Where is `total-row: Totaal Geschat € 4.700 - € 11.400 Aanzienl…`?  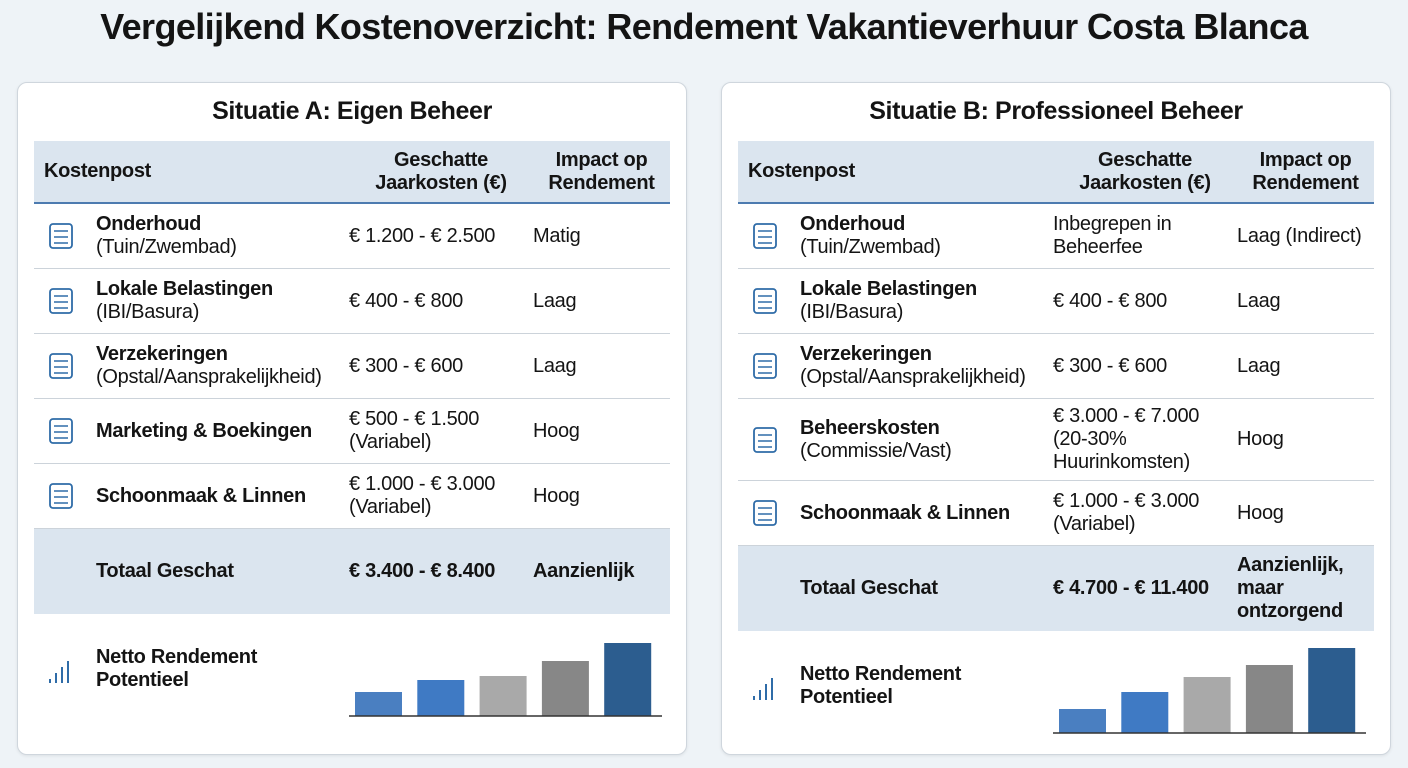 total-row: Totaal Geschat € 4.700 - € 11.400 Aanzienl… is located at coordinates (1056, 588).